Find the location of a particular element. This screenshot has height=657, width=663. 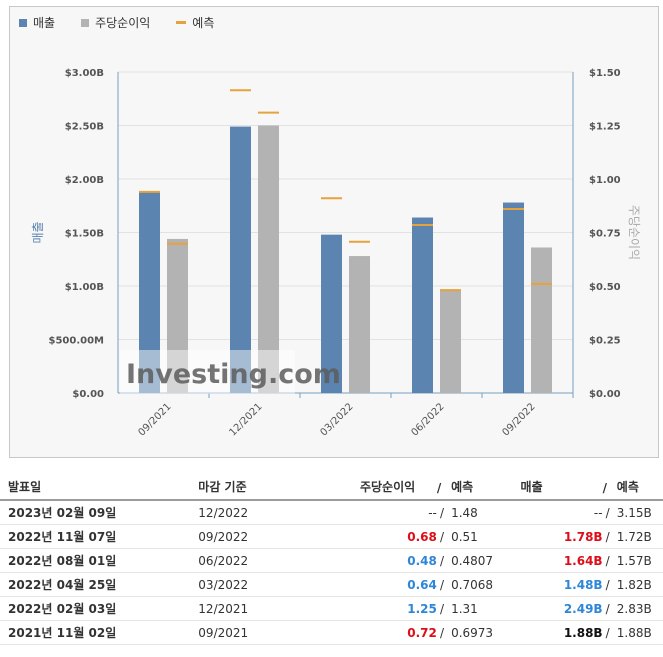

cell-date: 2022년 02월 03일 is located at coordinates (95, 608).